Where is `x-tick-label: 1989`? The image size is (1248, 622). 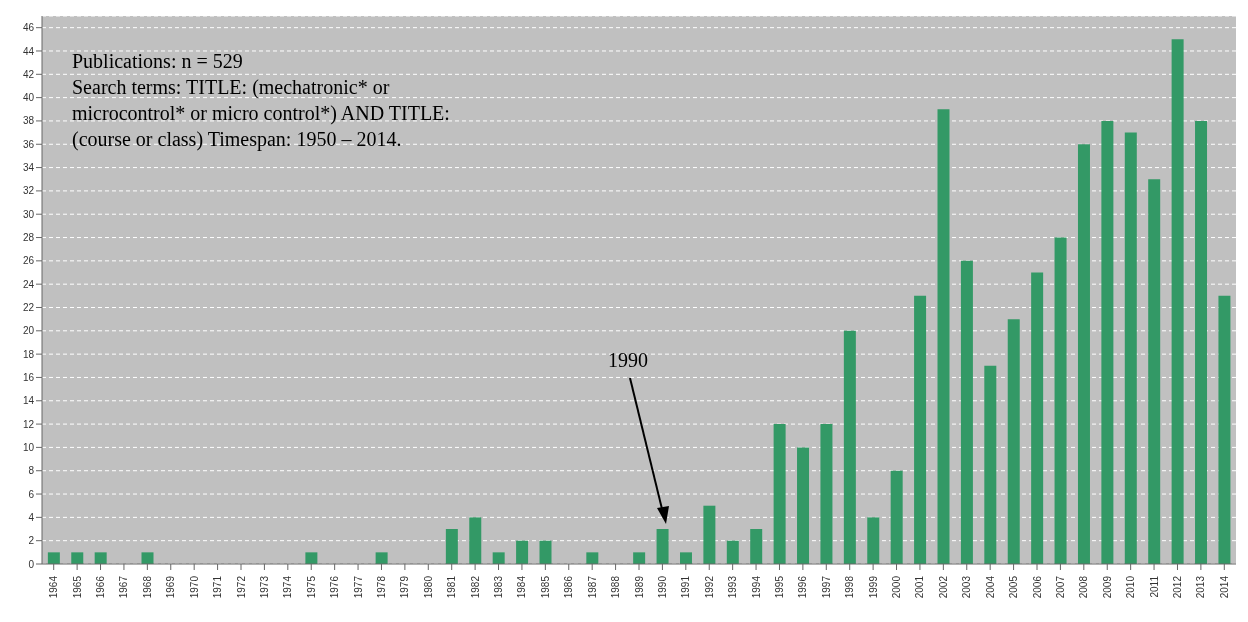
x-tick-label: 1989 is located at coordinates (639, 587).